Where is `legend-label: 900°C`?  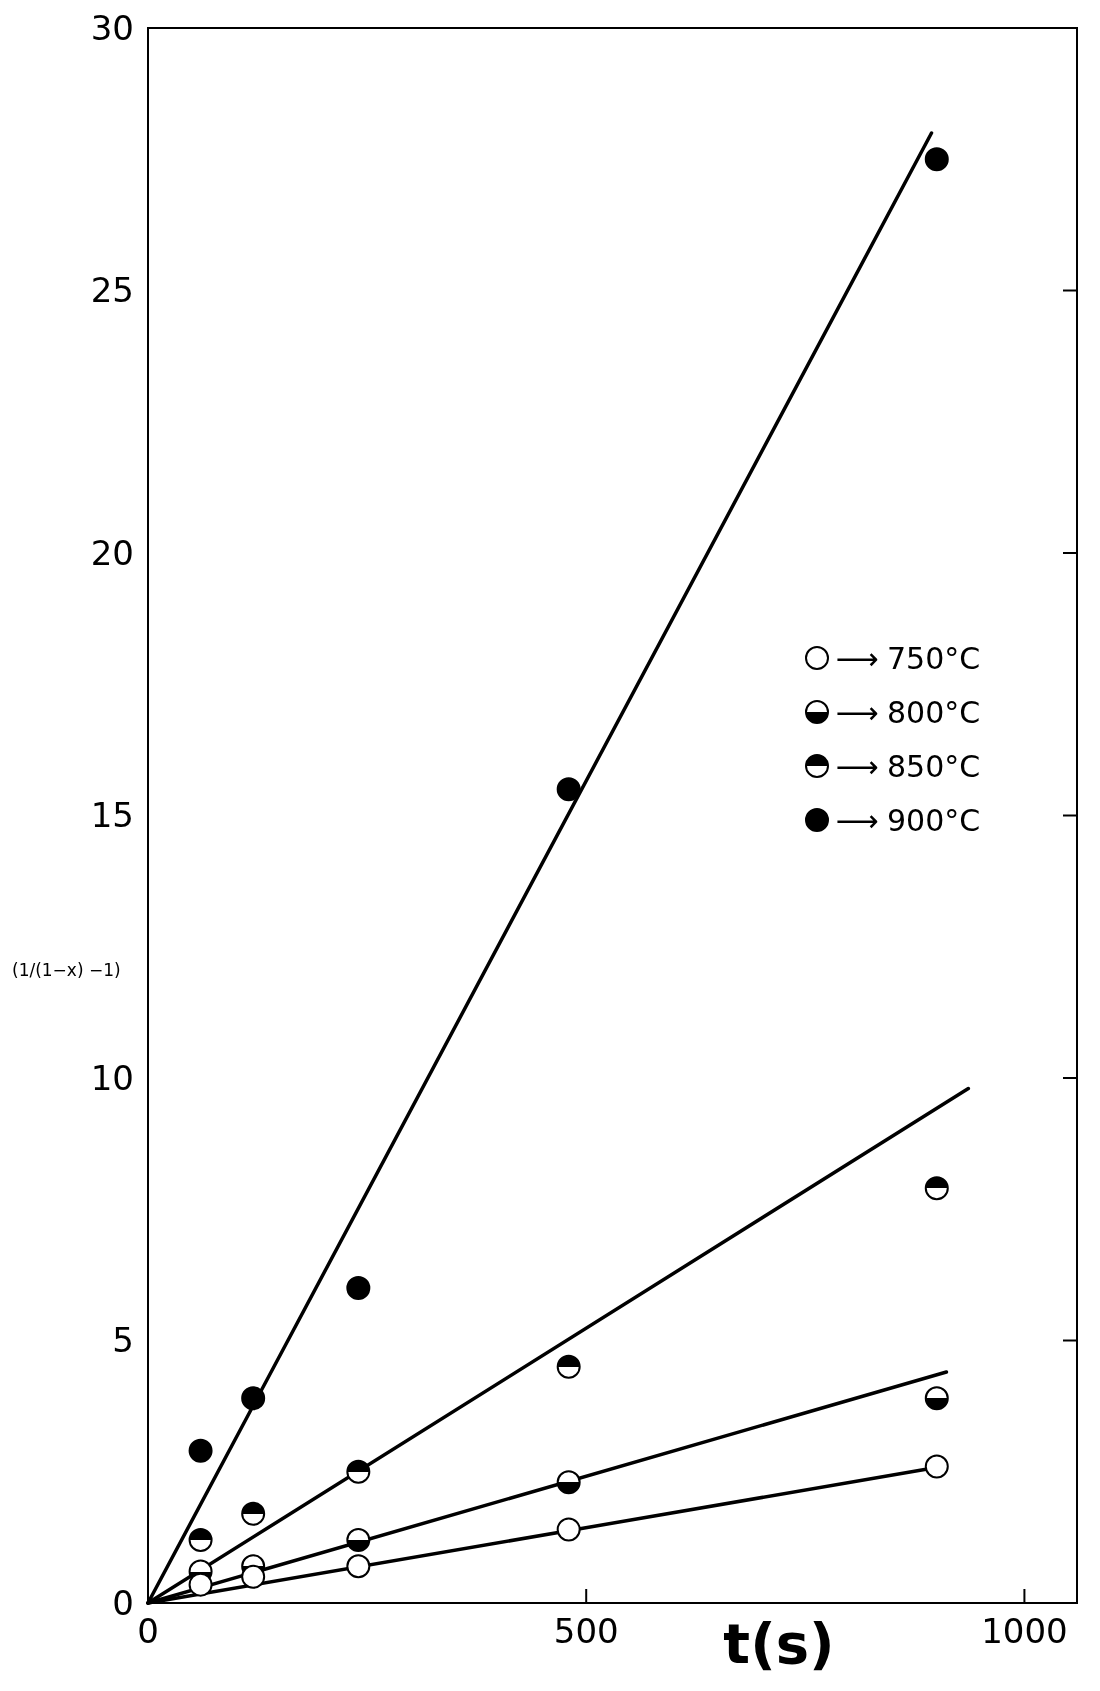
legend-label: 900°C is located at coordinates (934, 820).